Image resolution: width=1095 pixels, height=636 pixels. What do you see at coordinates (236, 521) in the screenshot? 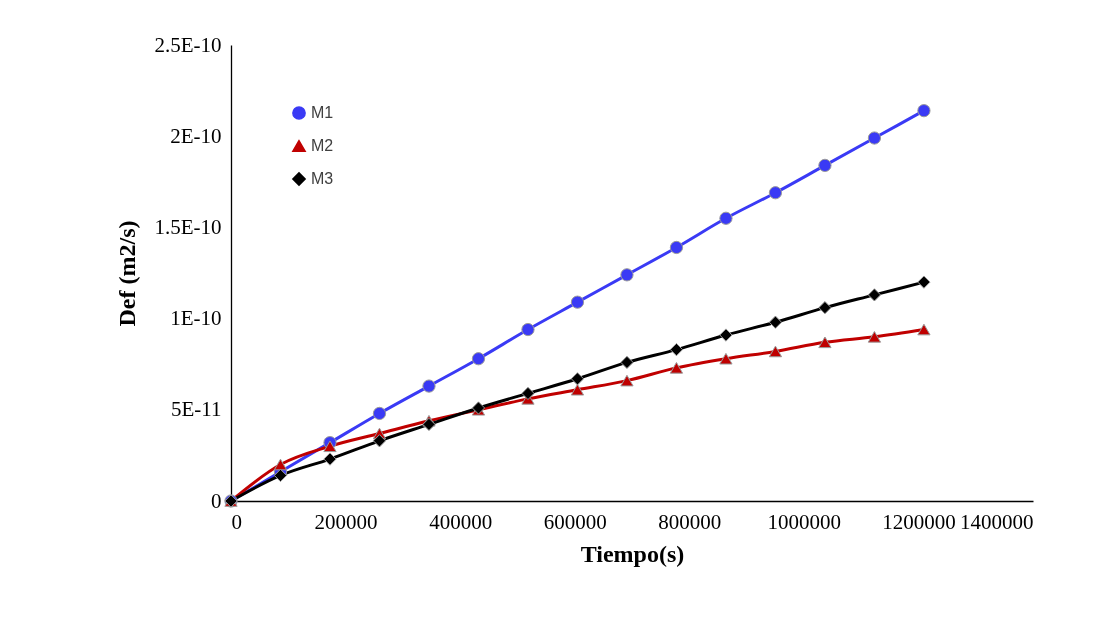
I see `x-tick-label: 0` at bounding box center [236, 521].